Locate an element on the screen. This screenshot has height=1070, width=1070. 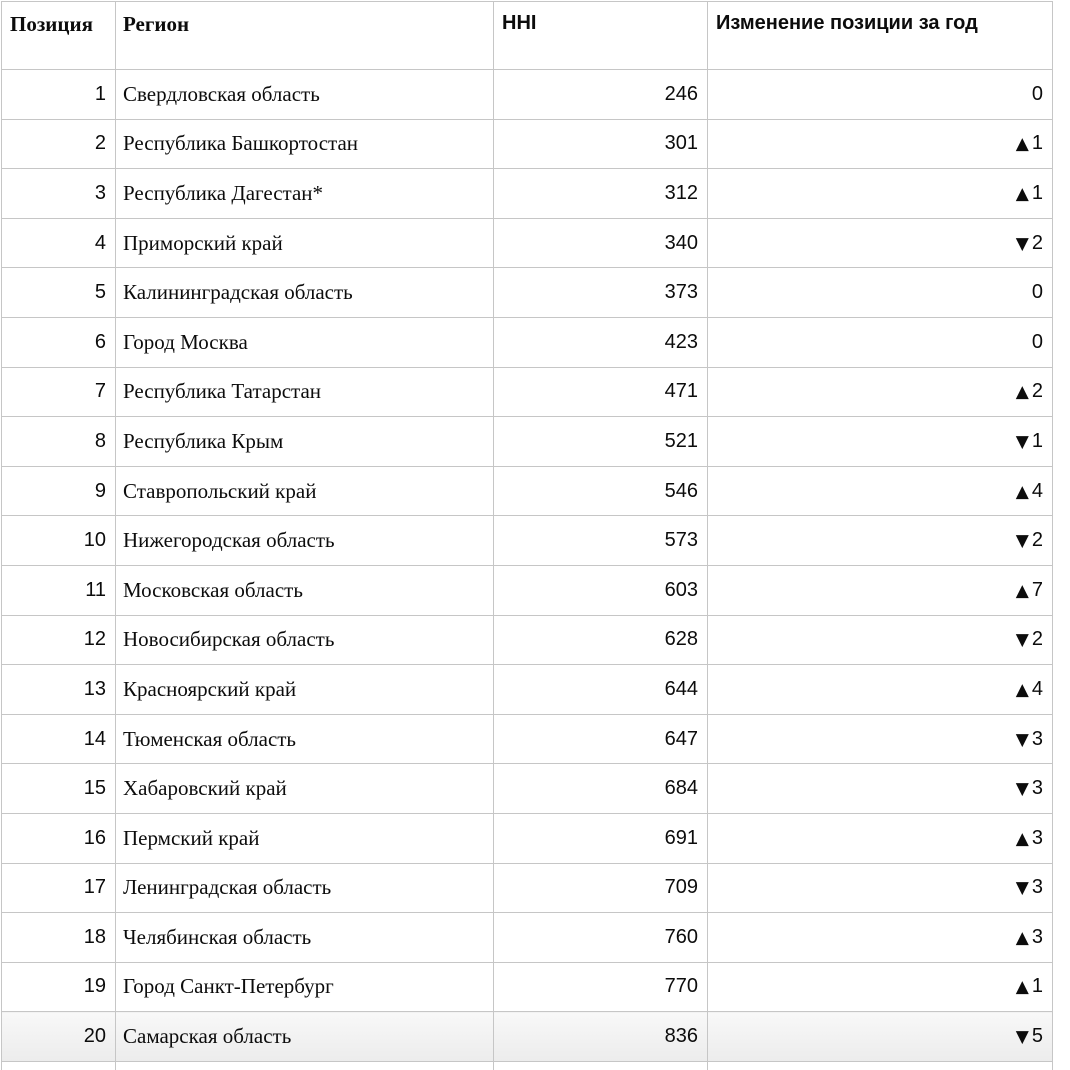
change-value: 0 is located at coordinates (1037, 93).